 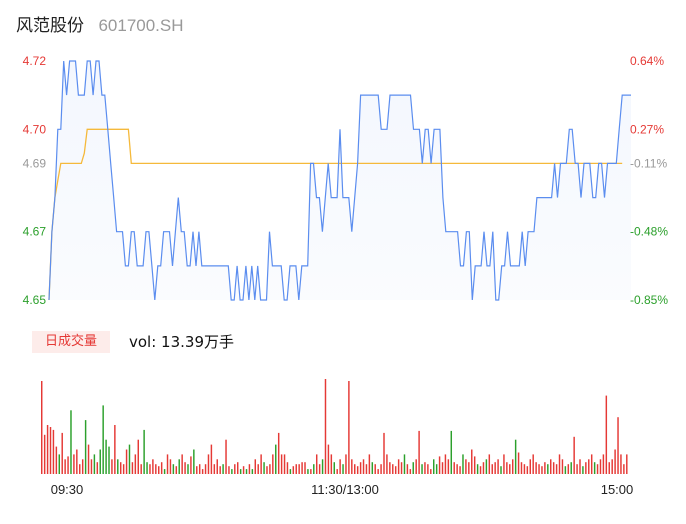 What do you see at coordinates (67, 489) in the screenshot?
I see `x-tick-label: 09:30` at bounding box center [67, 489].